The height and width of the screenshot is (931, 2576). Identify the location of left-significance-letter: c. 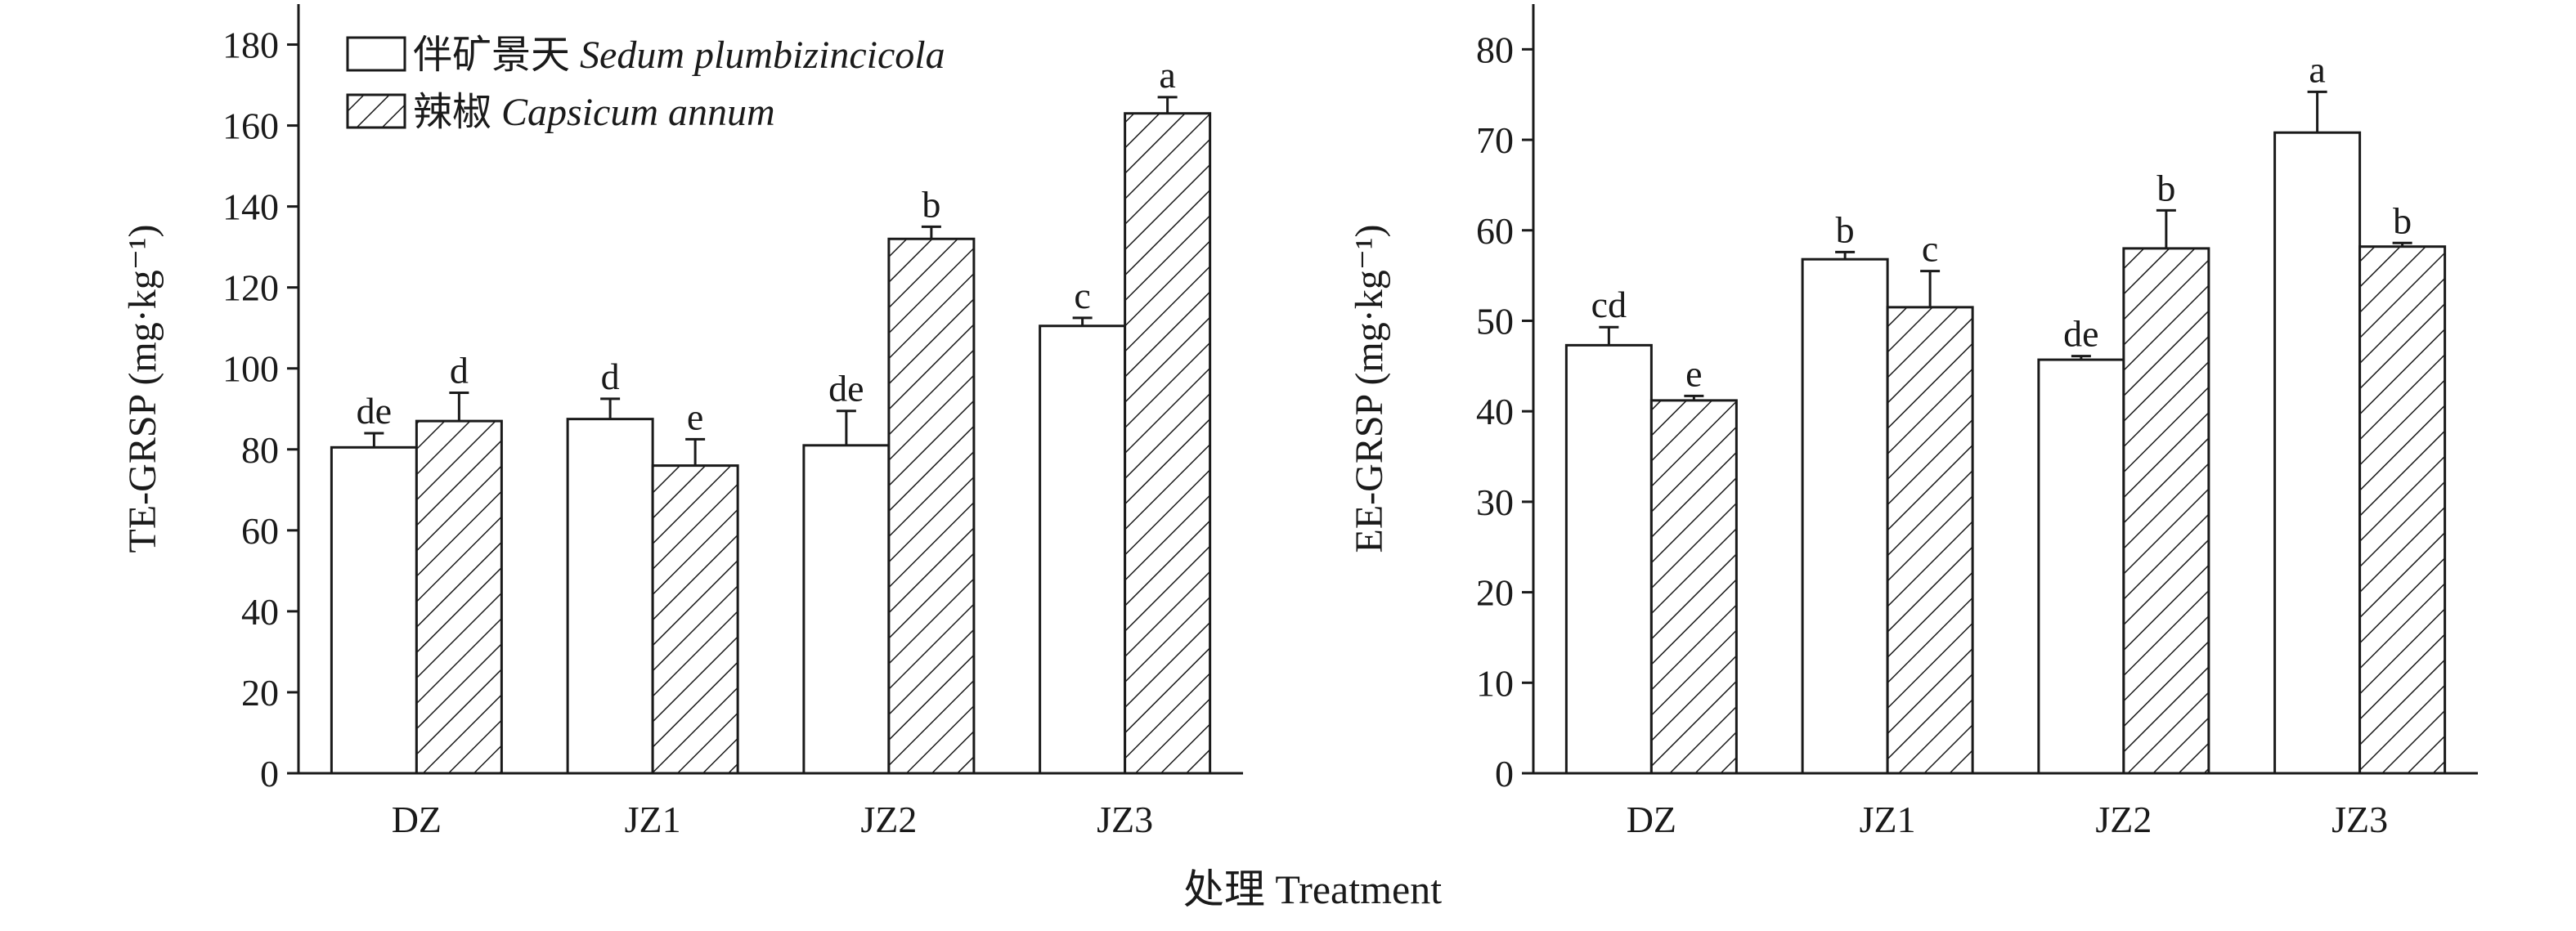
(1082, 295).